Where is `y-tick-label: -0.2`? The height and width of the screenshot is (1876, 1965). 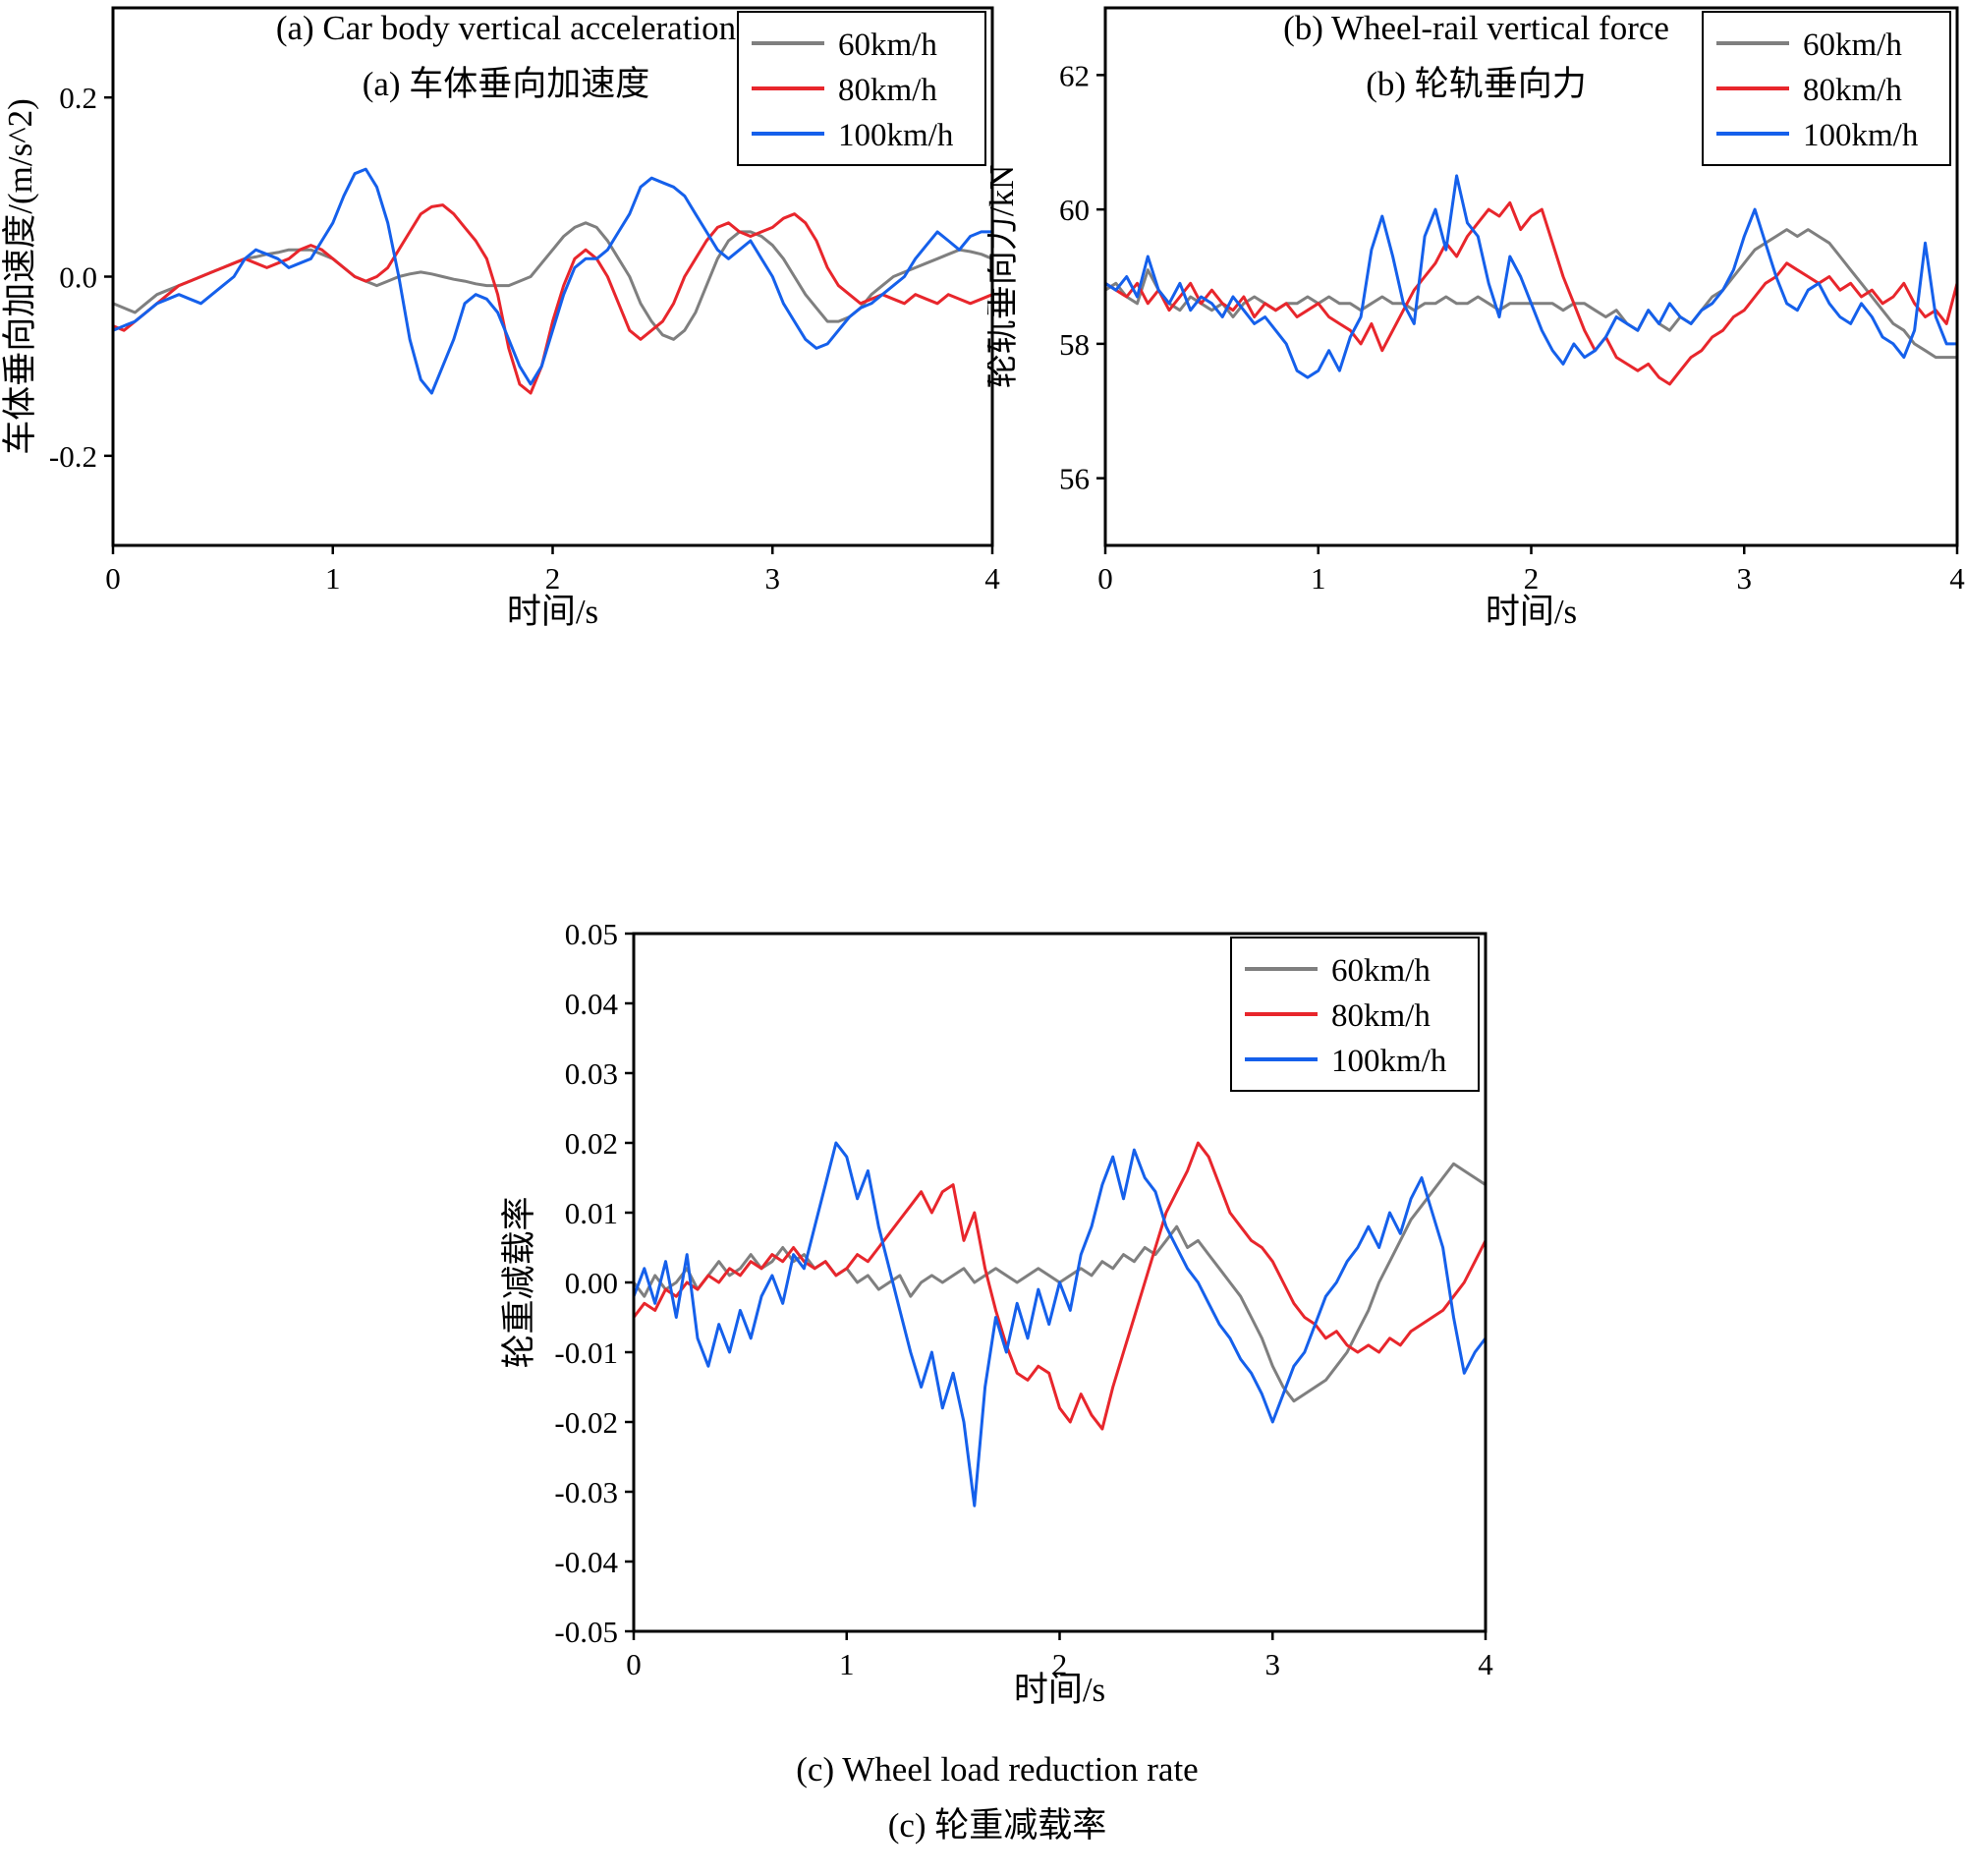
y-tick-label: -0.2 is located at coordinates (73, 456).